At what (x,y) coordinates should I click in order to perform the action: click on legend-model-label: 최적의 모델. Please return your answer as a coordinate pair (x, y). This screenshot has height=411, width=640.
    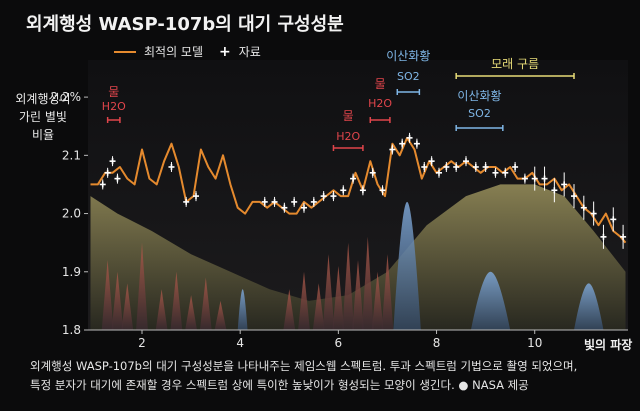
    Looking at the image, I should click on (174, 52).